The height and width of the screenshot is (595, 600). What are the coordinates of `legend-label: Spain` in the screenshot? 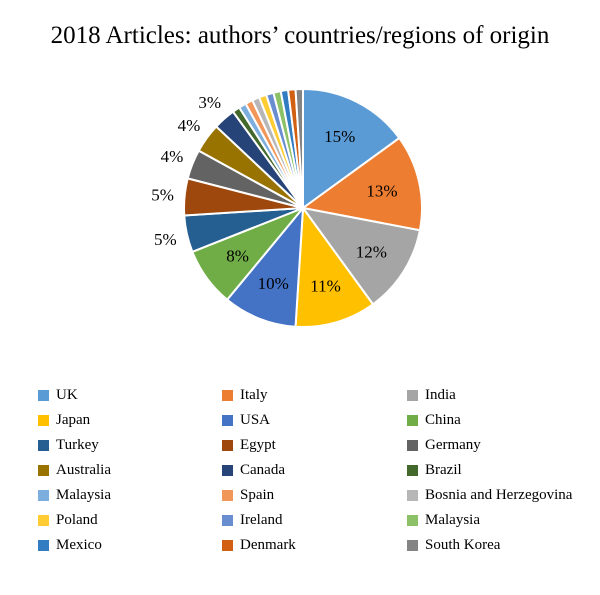 It's located at (257, 495).